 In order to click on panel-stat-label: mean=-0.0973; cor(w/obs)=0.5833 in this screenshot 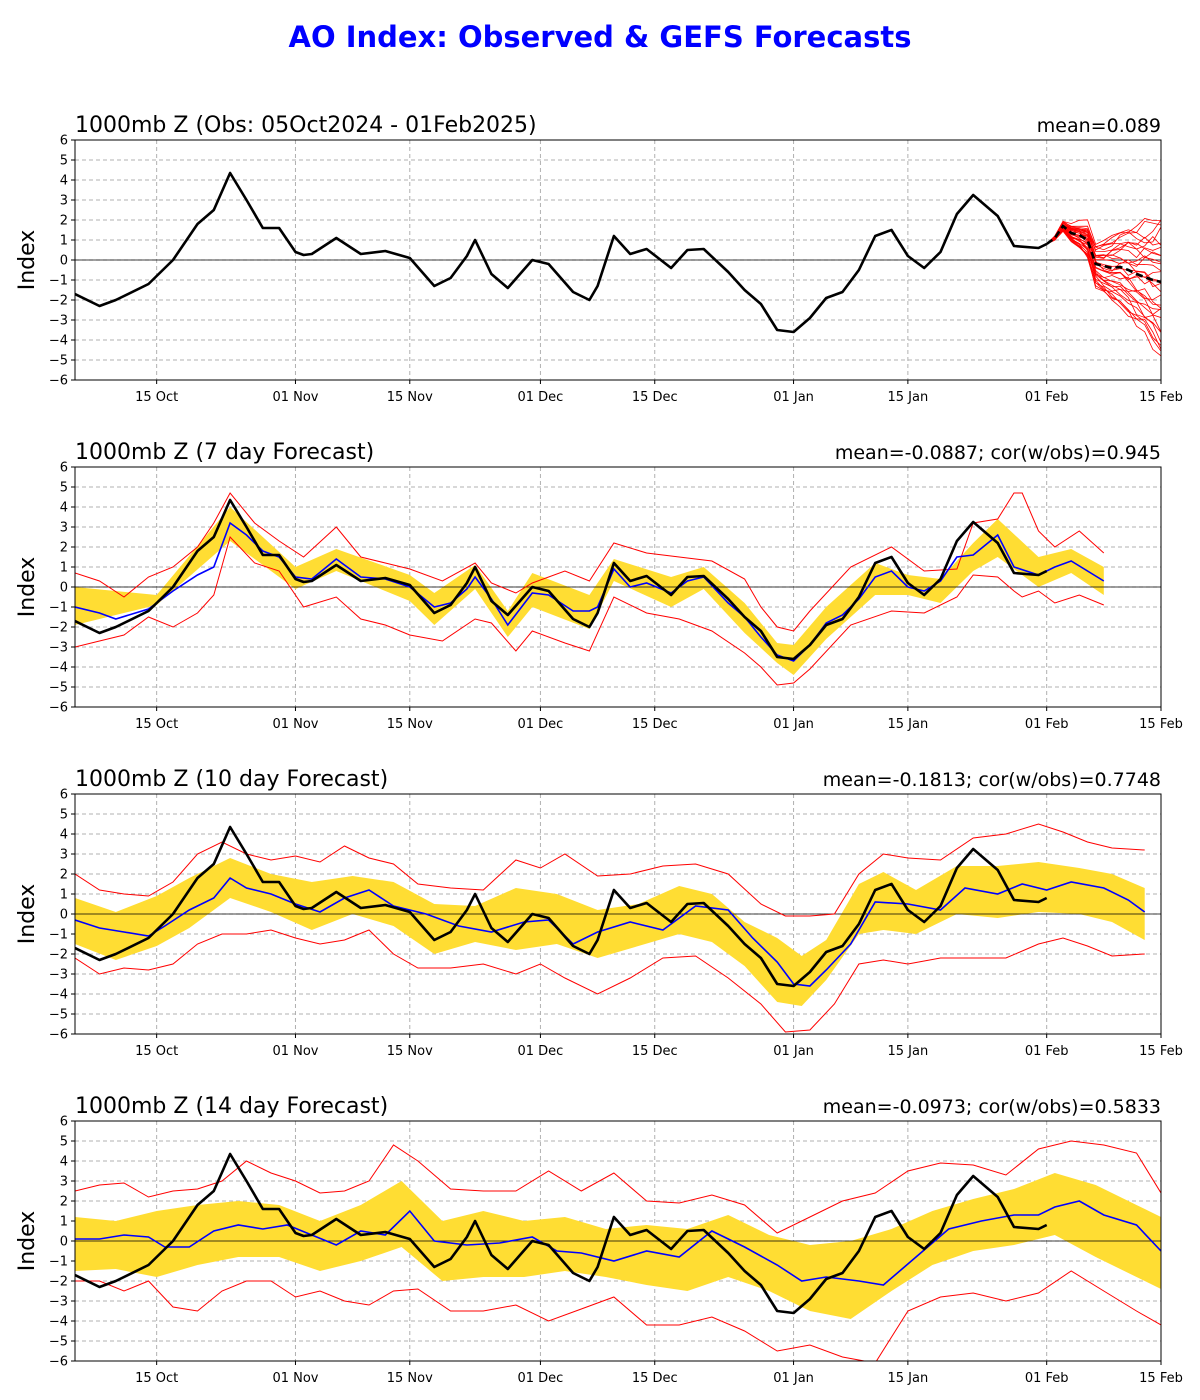, I will do `click(992, 1107)`.